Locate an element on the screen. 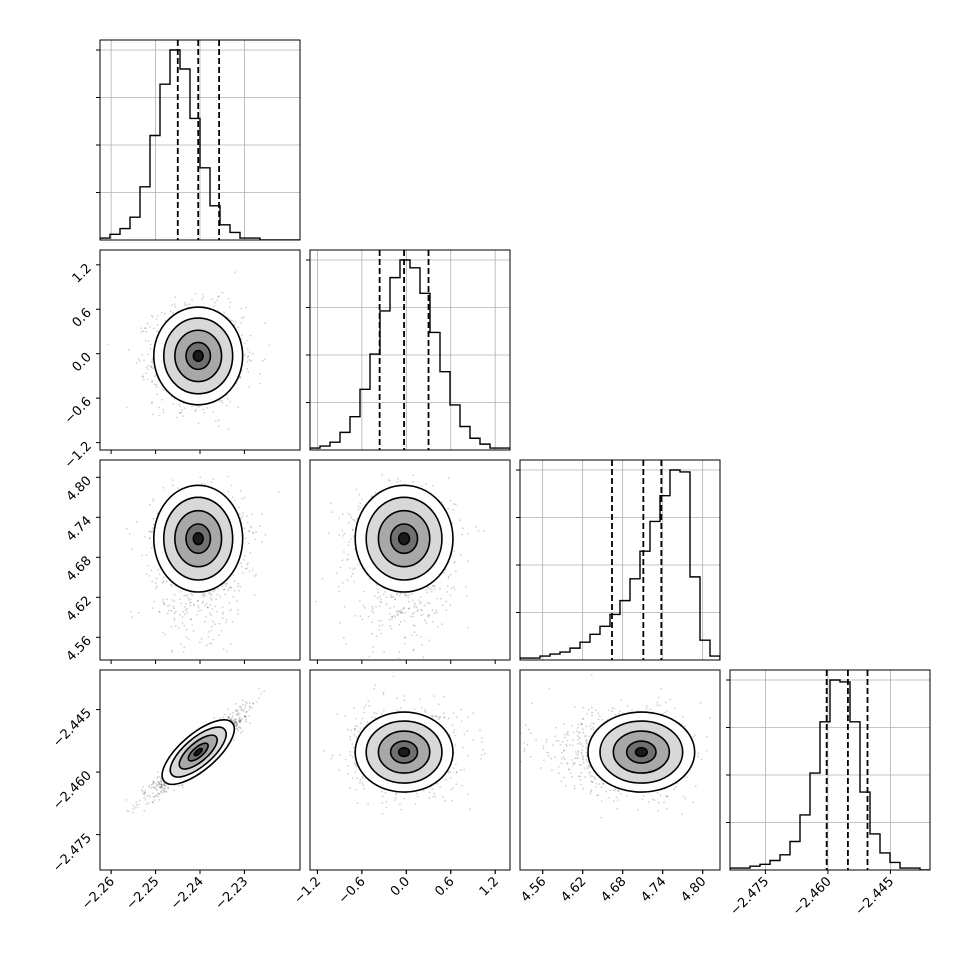 This screenshot has width=970, height=970. panel-3-0: −2.475−2.460−2.445−2.26 −2.25 −2.24 −2.23 is located at coordinates (175, 791).